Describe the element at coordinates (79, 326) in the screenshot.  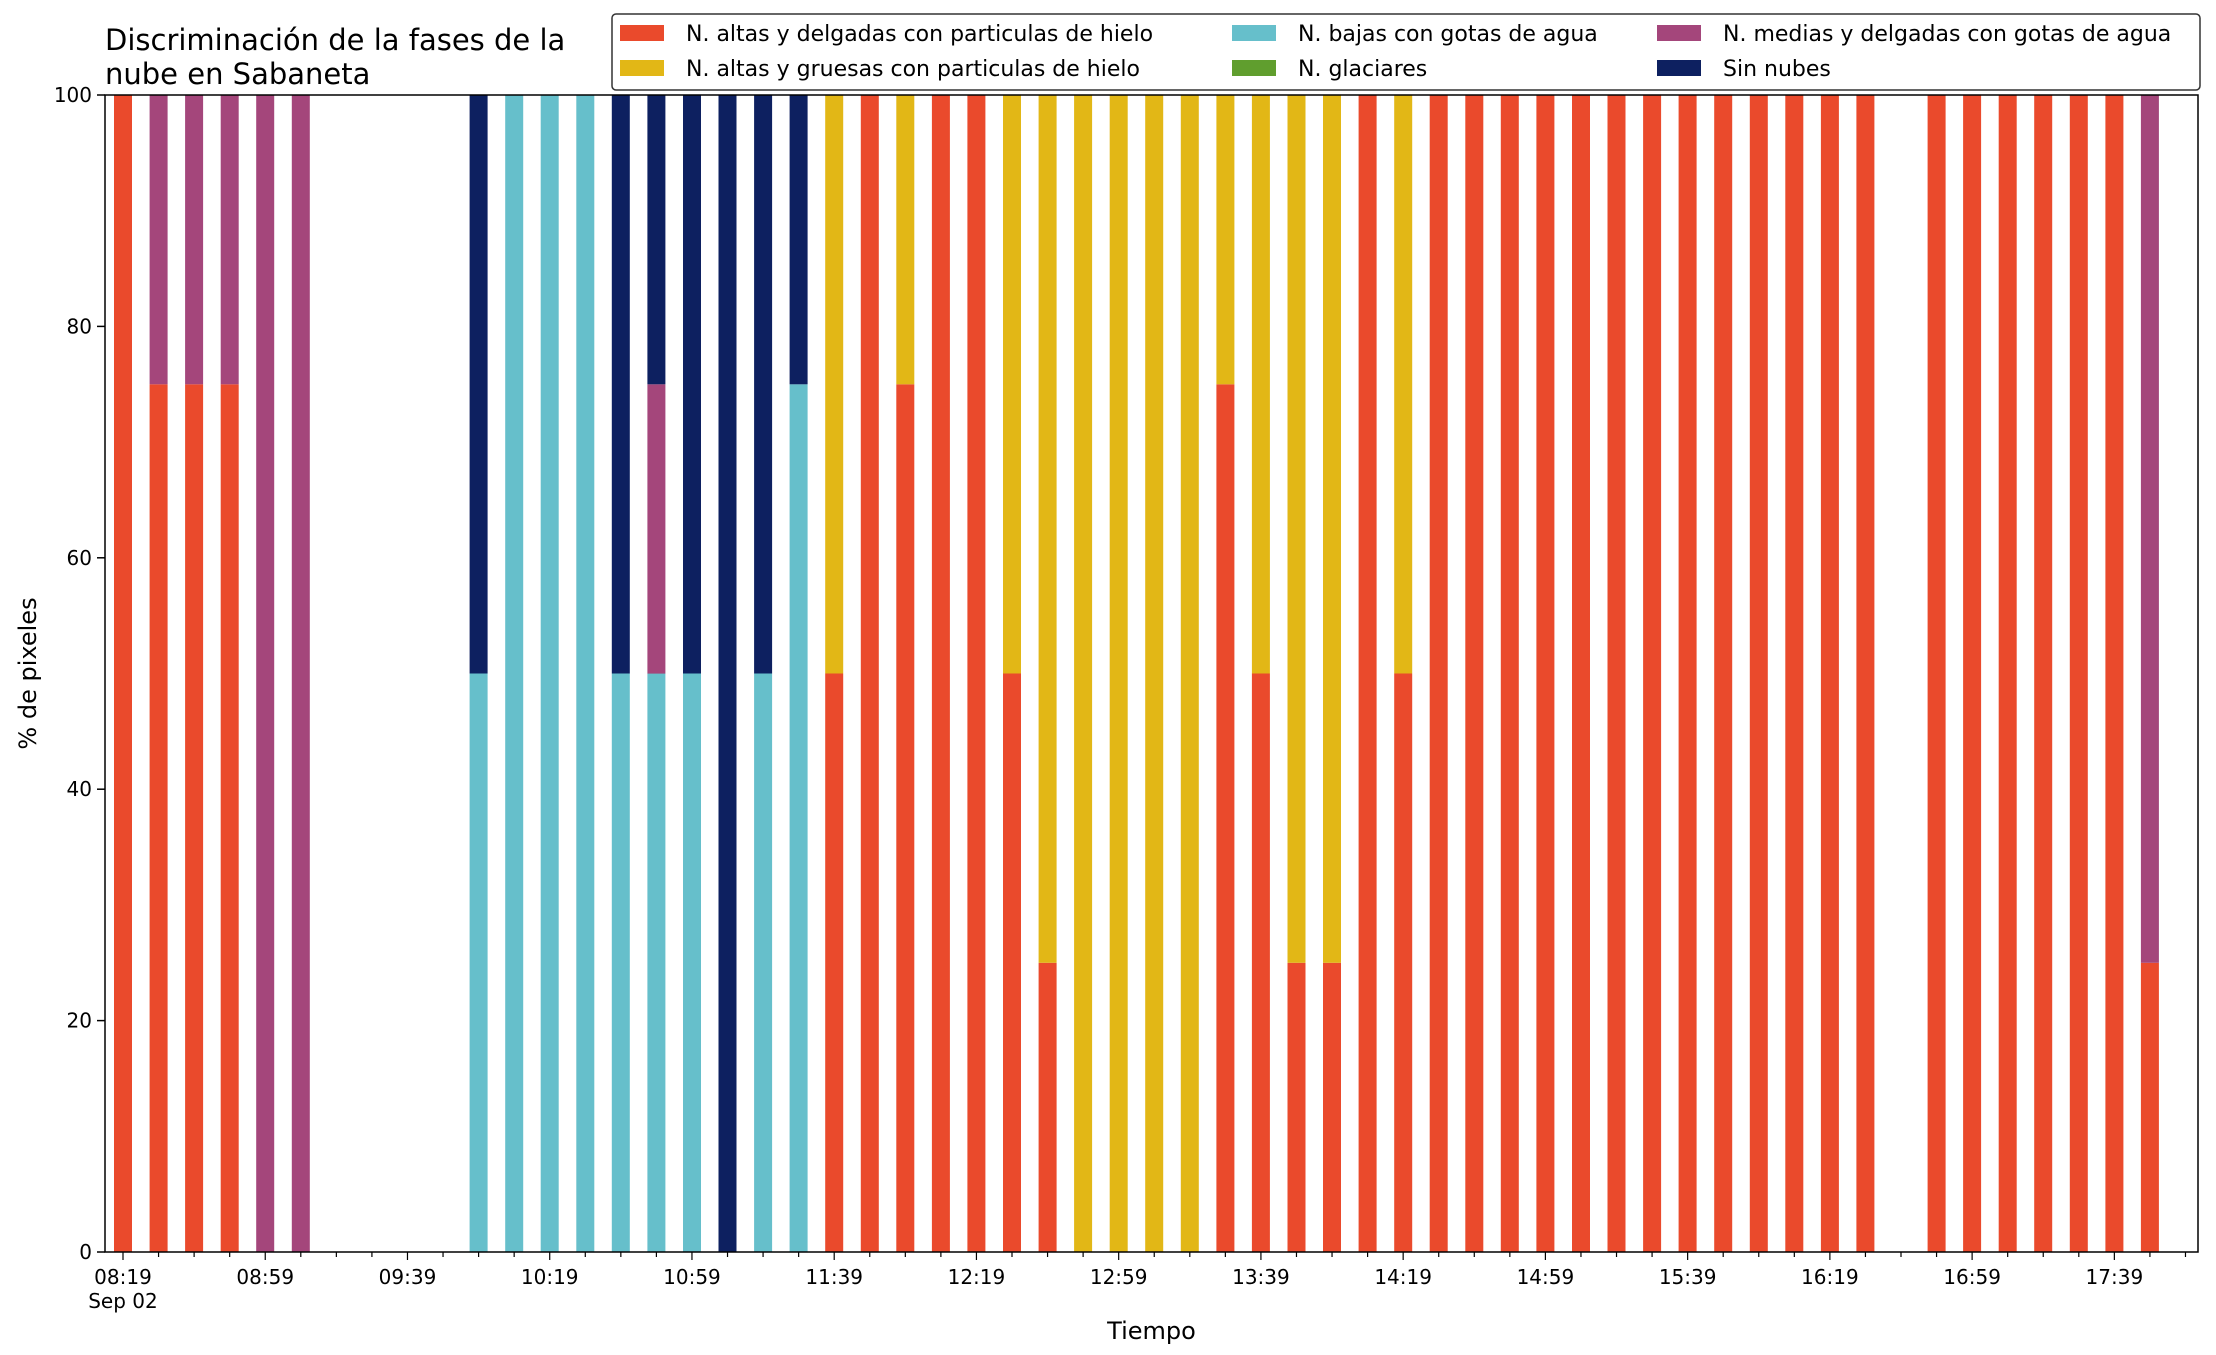
I see `y-tick-label: 80` at that location.